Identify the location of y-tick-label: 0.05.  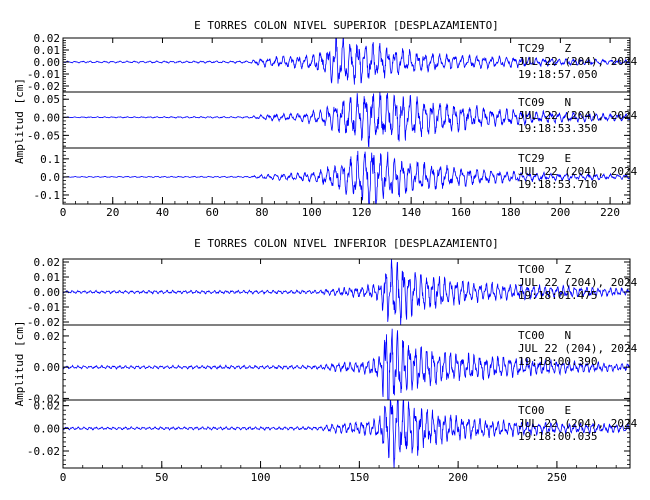
(47, 99).